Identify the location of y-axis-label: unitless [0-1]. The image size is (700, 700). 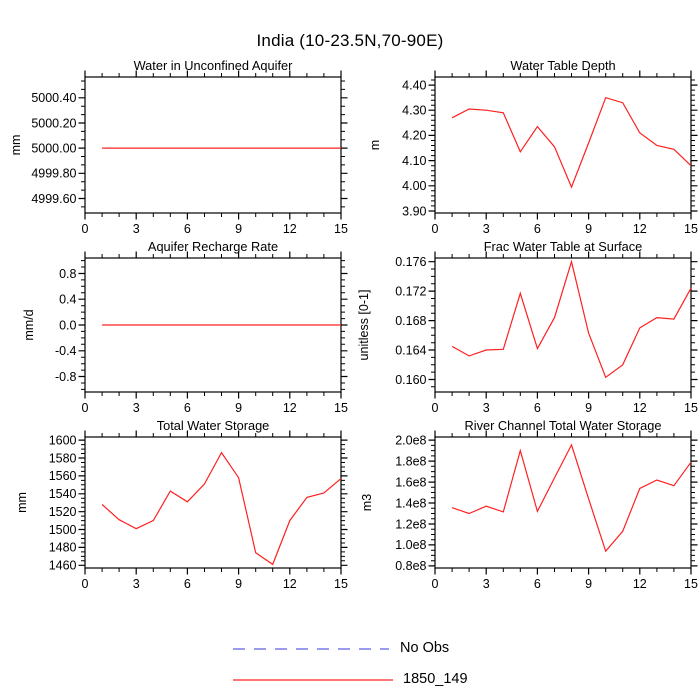
(364, 325).